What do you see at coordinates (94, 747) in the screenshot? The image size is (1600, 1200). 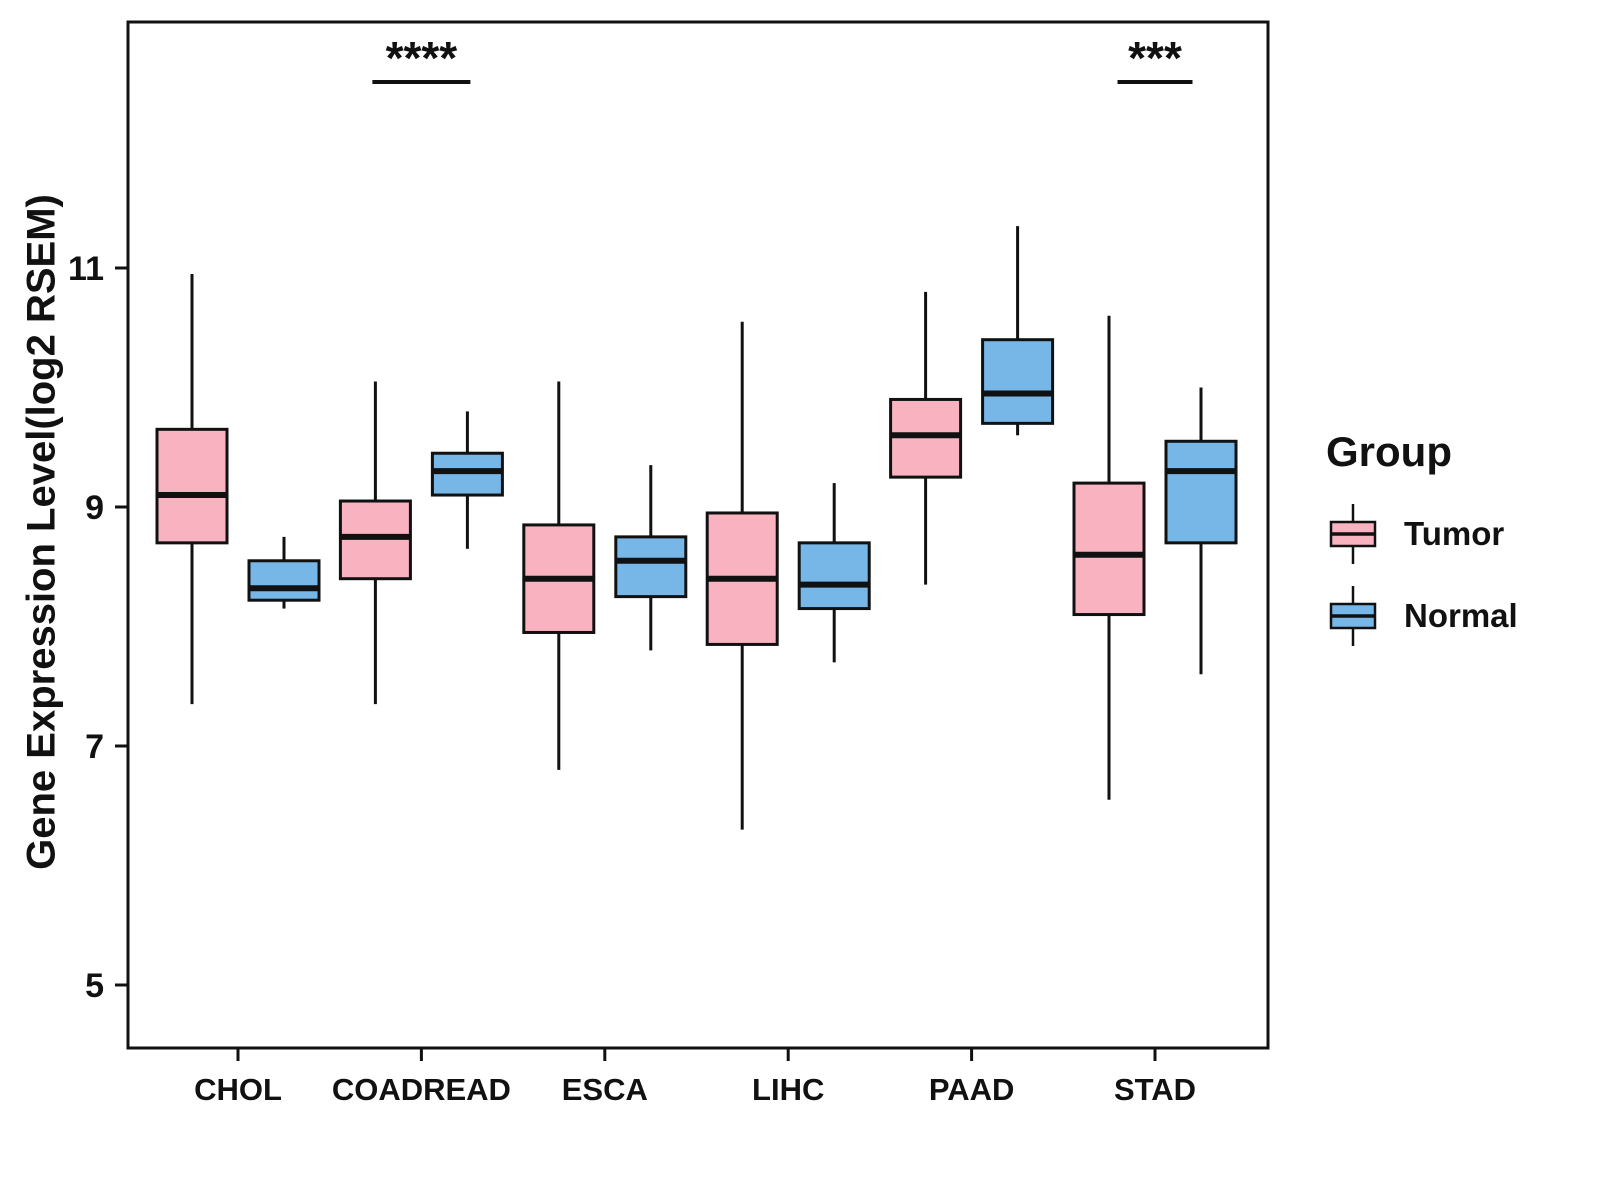 I see `y-tick-label: 7` at bounding box center [94, 747].